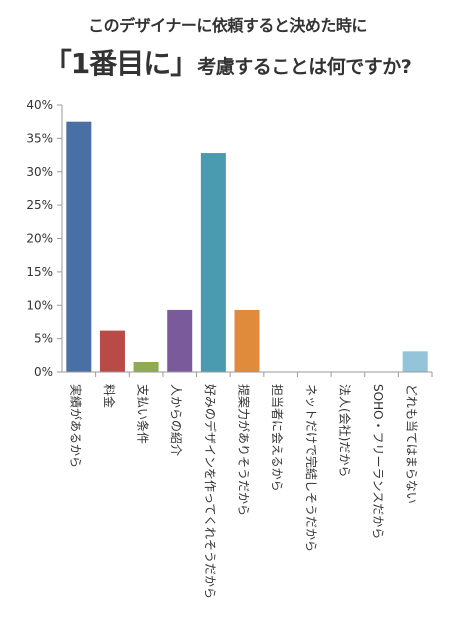 The width and height of the screenshot is (455, 640). Describe the element at coordinates (277, 438) in the screenshot. I see `category-label: 担当者に会えるから` at that location.